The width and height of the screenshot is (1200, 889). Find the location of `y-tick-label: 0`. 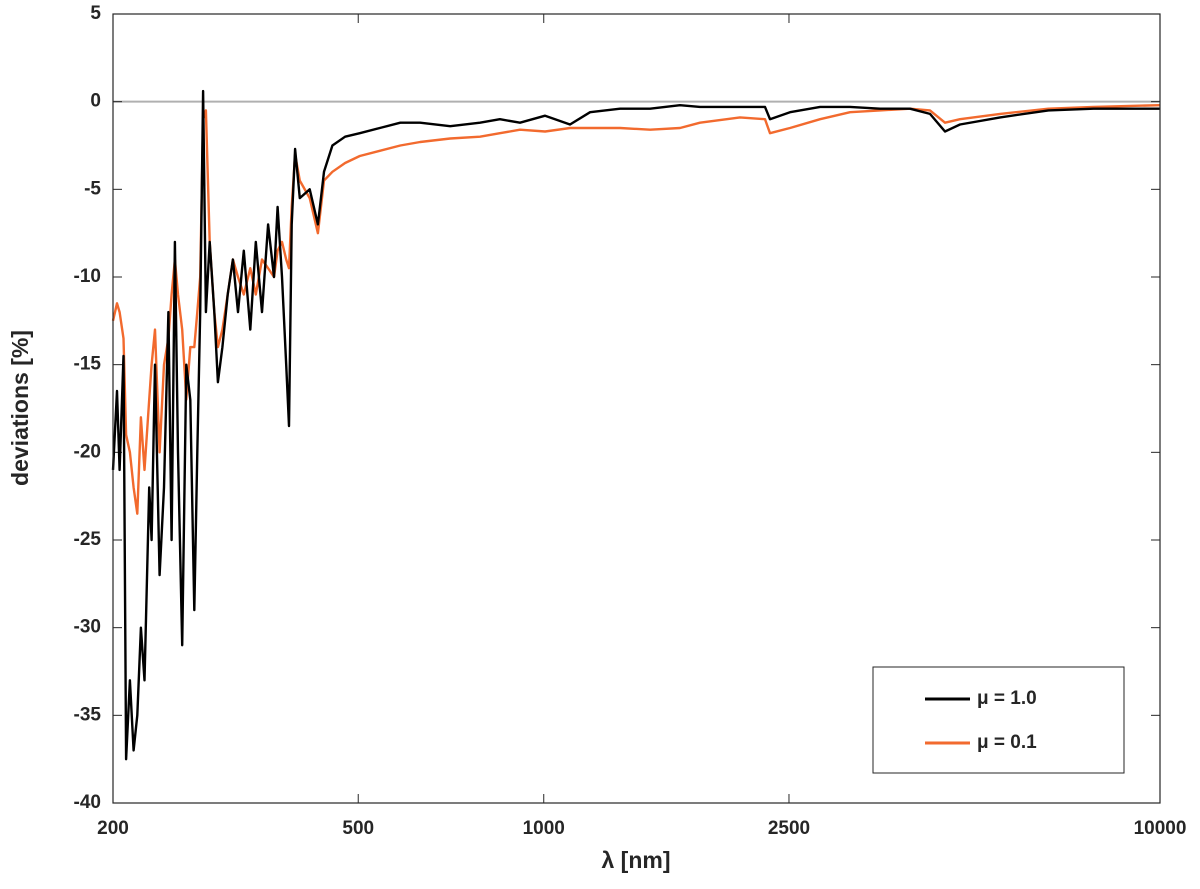

y-tick-label: 0 is located at coordinates (95, 101).